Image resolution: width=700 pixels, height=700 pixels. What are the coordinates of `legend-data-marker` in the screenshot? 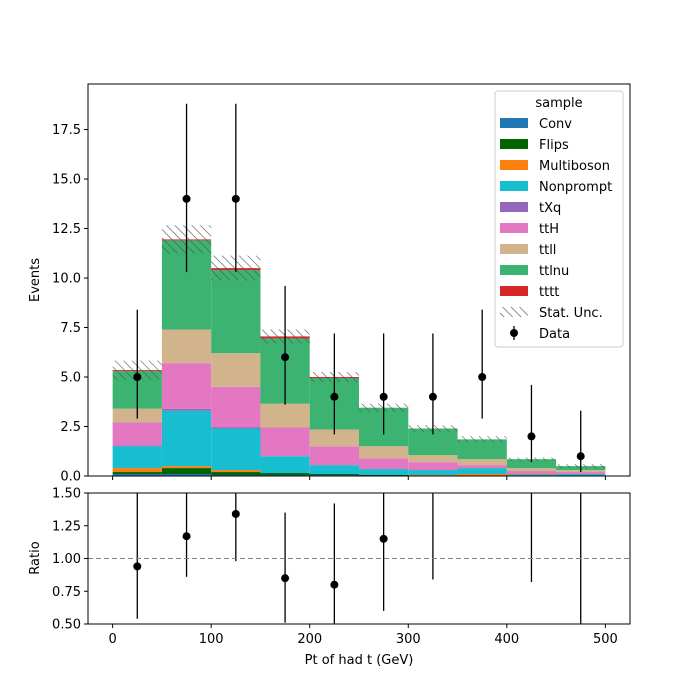 It's located at (514, 333).